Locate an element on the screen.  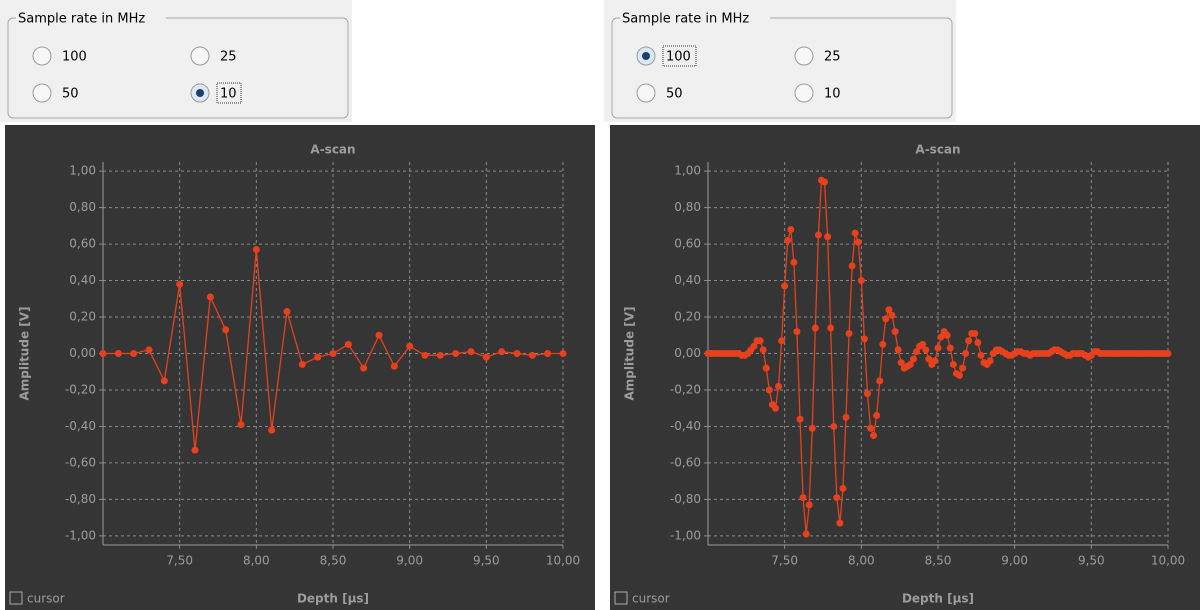
radio-dot is located at coordinates (646, 56).